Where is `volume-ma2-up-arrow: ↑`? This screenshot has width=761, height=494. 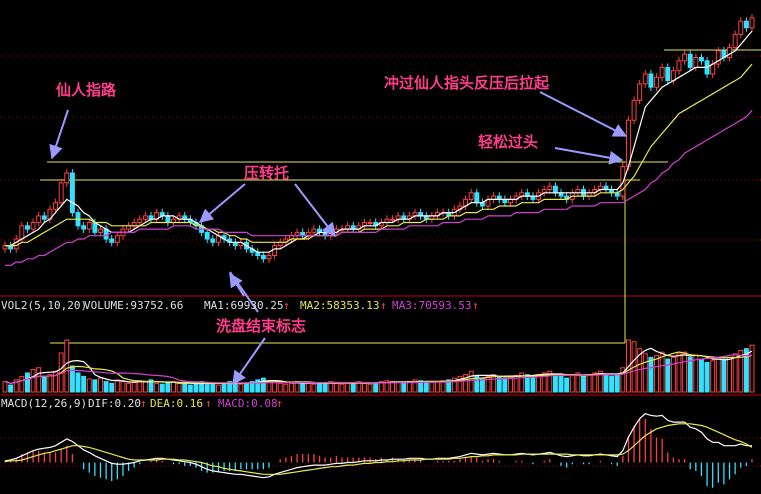 volume-ma2-up-arrow: ↑ is located at coordinates (383, 305).